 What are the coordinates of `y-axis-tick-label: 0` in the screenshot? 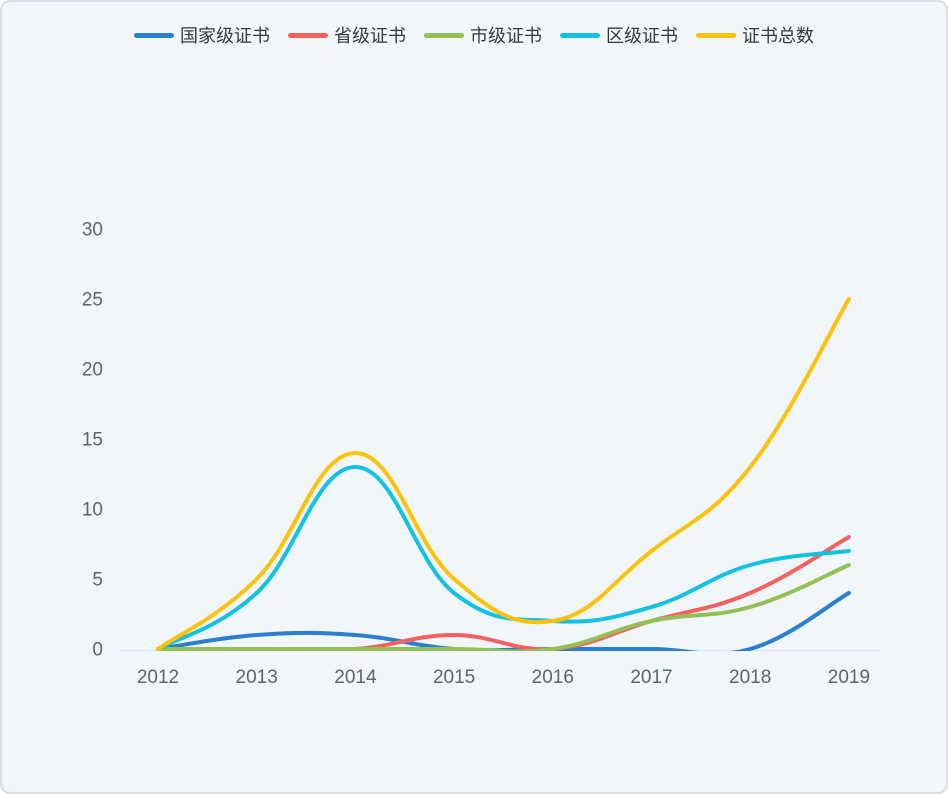 It's located at (97, 650).